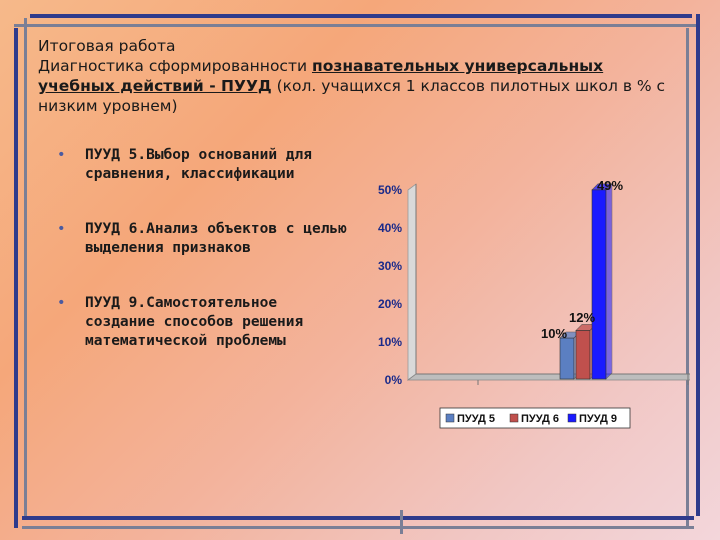  Describe the element at coordinates (598, 419) in the screenshot. I see `legend-label: ПУУД 9` at that location.